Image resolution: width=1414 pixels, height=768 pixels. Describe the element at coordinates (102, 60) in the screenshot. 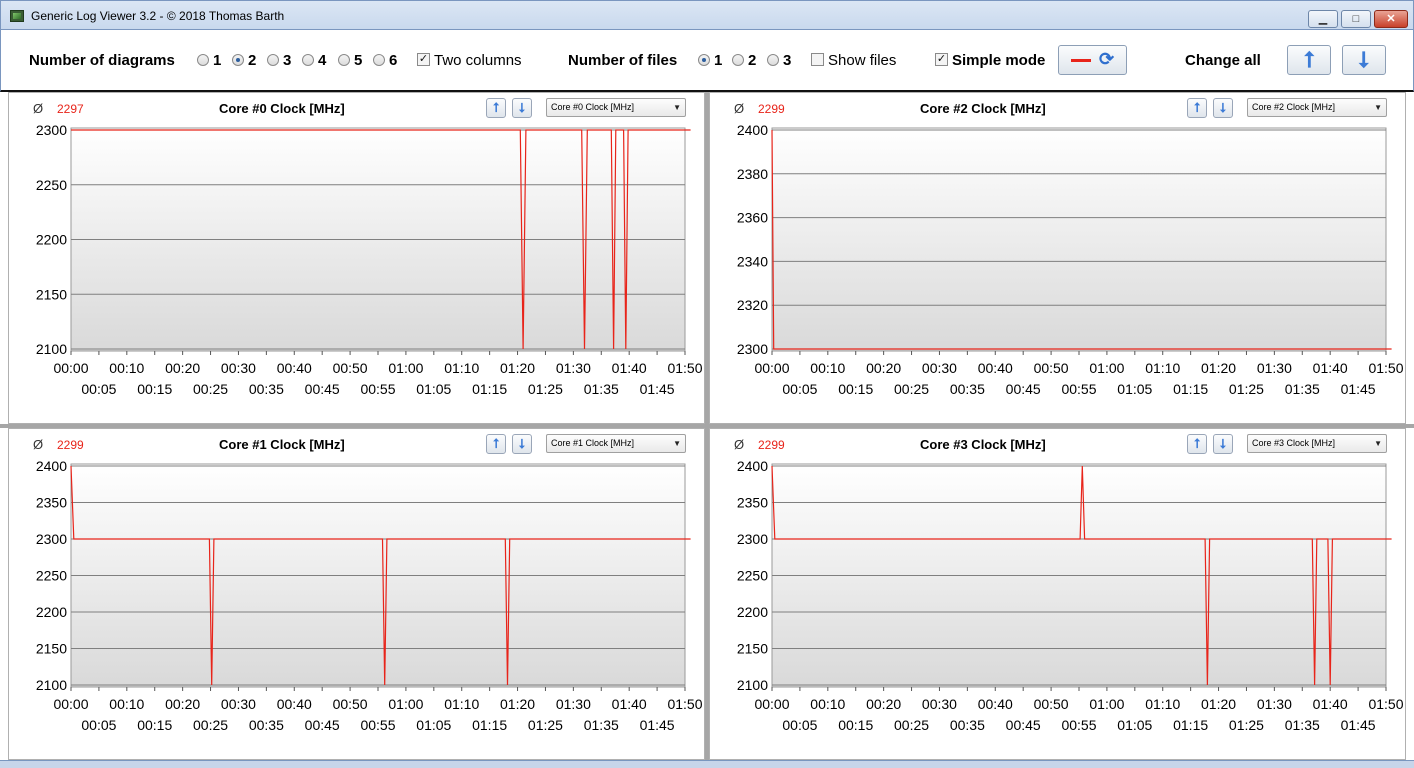

I see `diagrams-label: Number of diagrams` at that location.